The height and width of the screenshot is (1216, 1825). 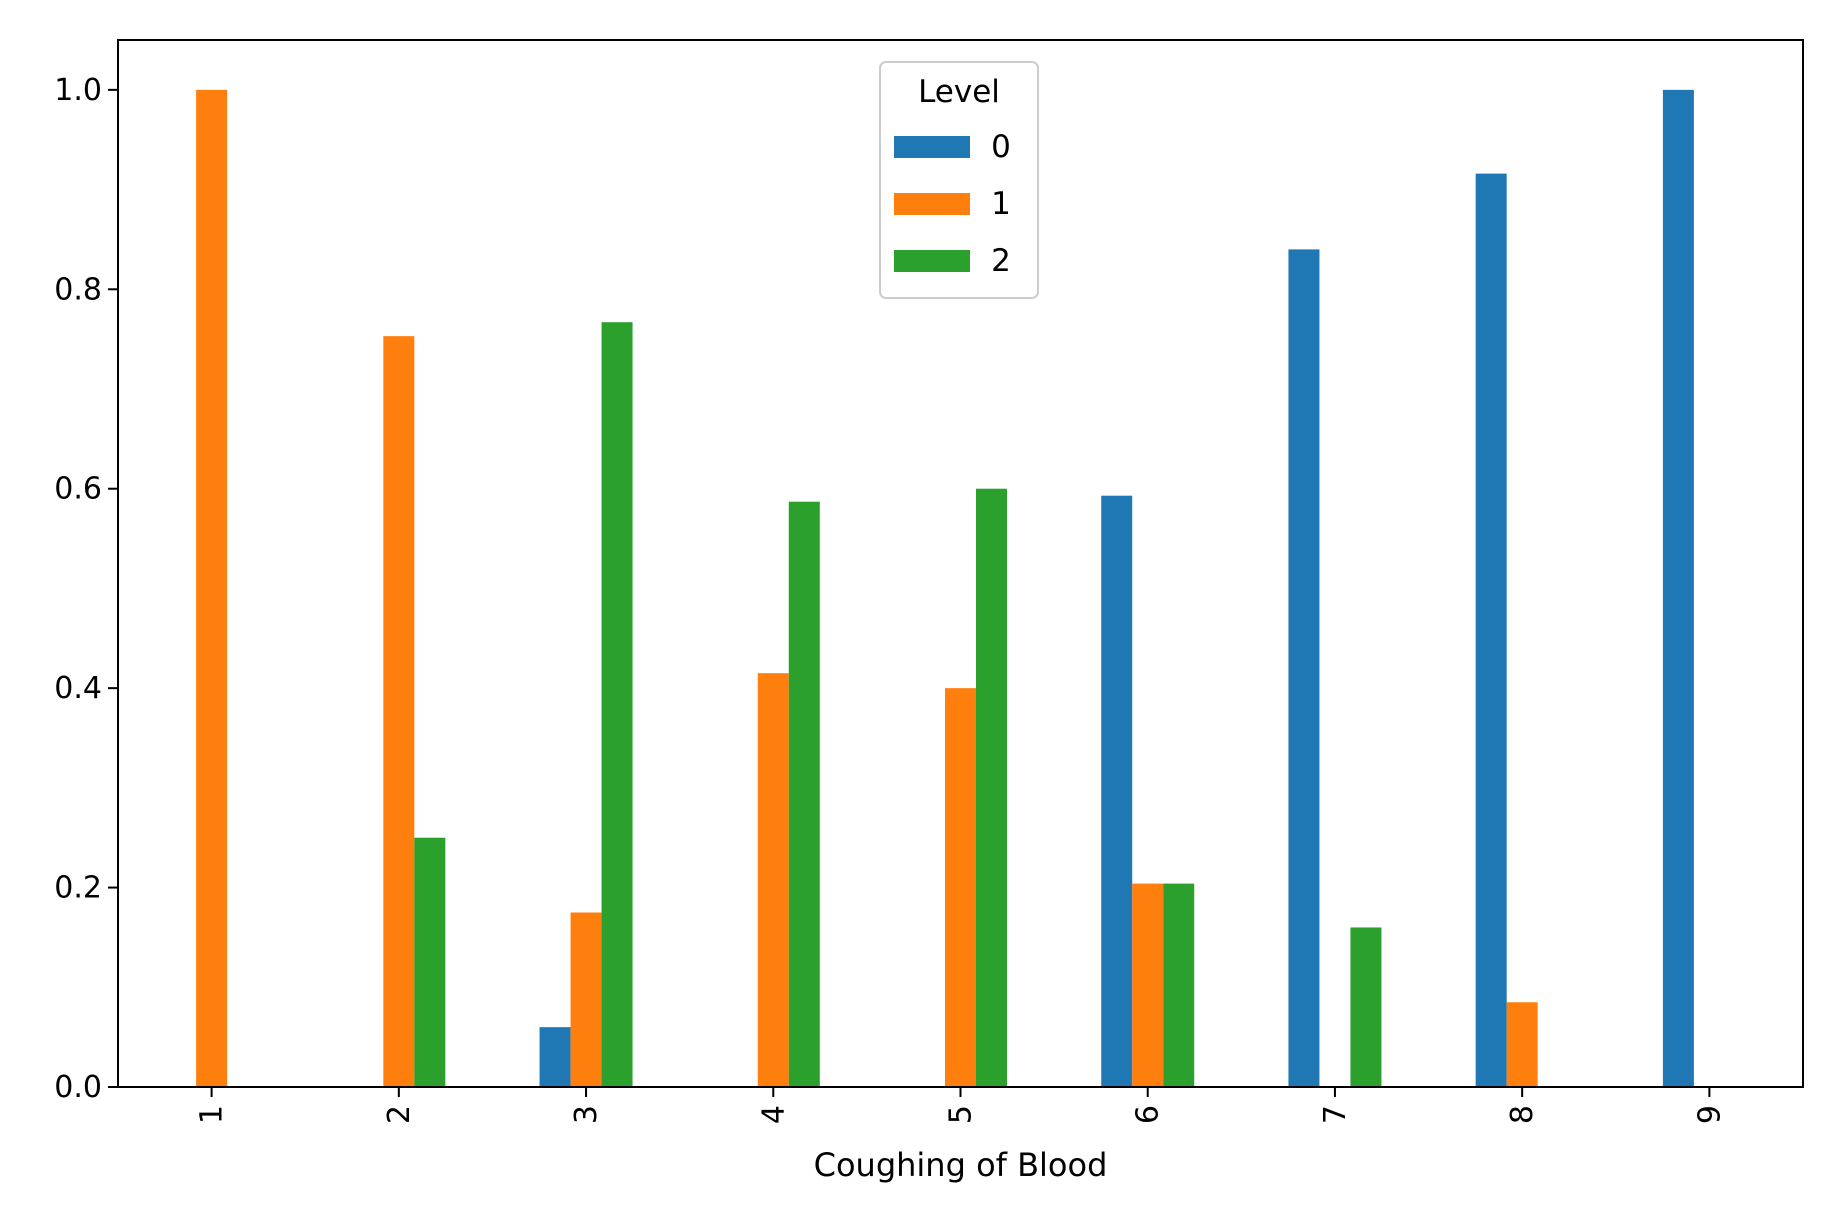 I want to click on y-tick-label: 1.0, so click(x=78, y=90).